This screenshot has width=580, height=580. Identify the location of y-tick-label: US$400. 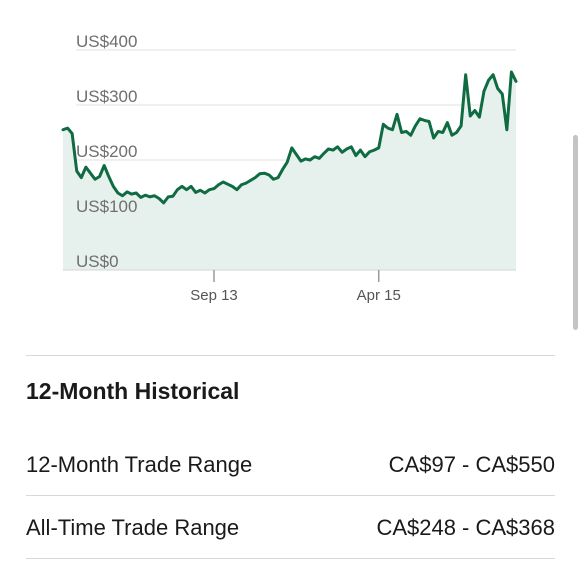
(106, 41).